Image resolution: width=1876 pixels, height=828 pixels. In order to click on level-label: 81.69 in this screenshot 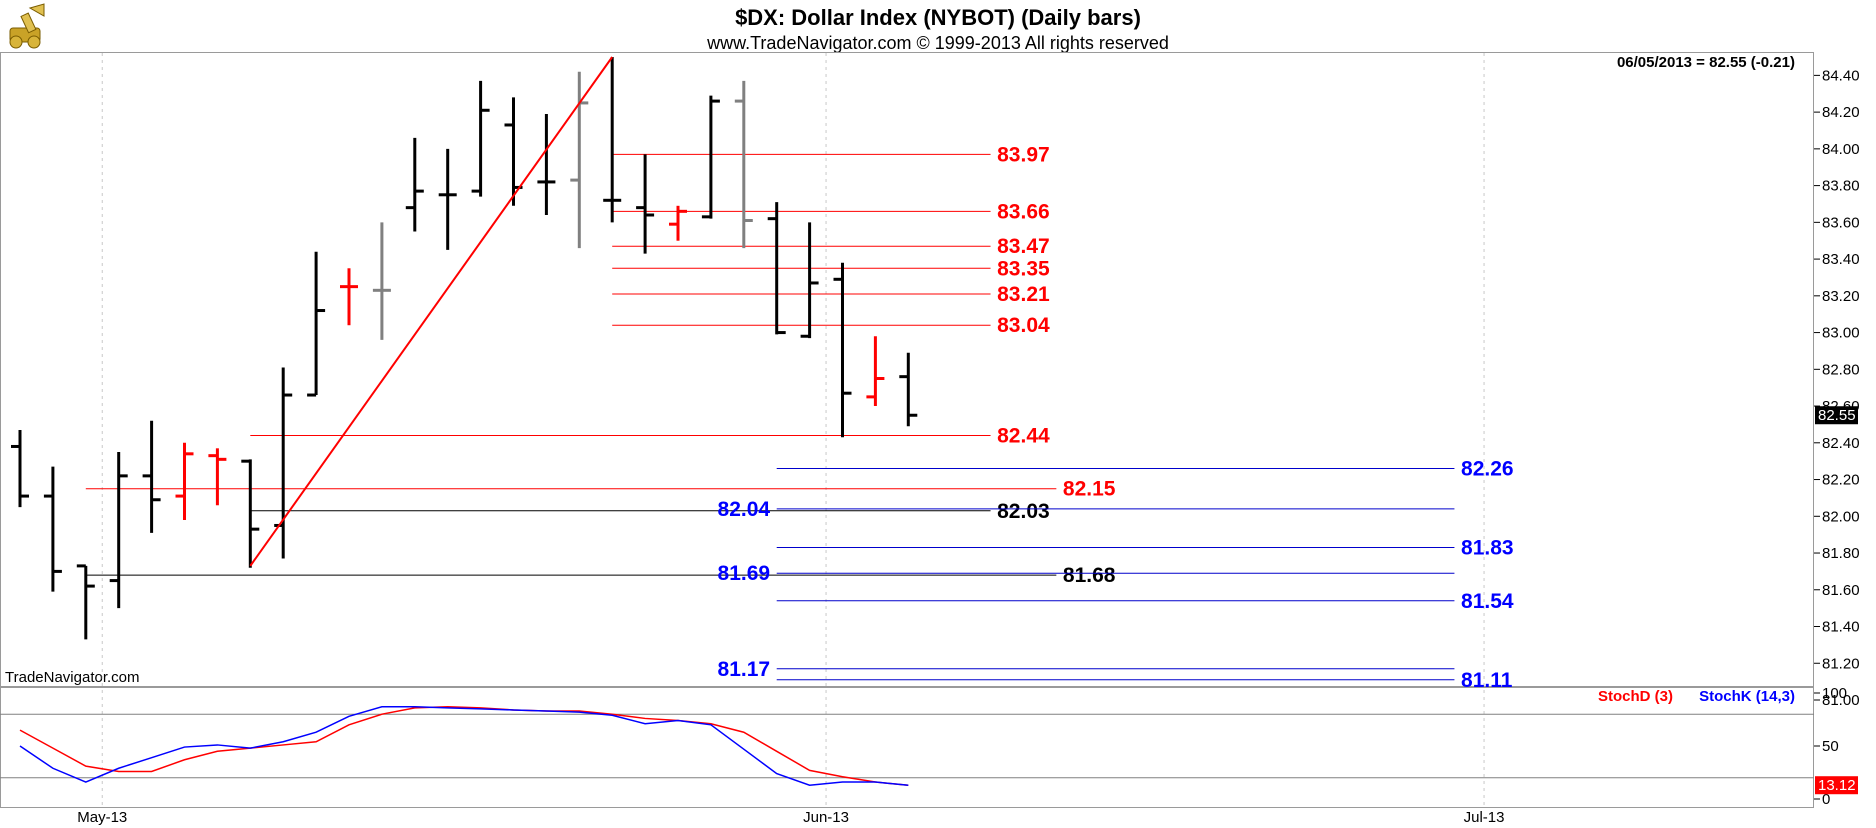, I will do `click(744, 573)`.